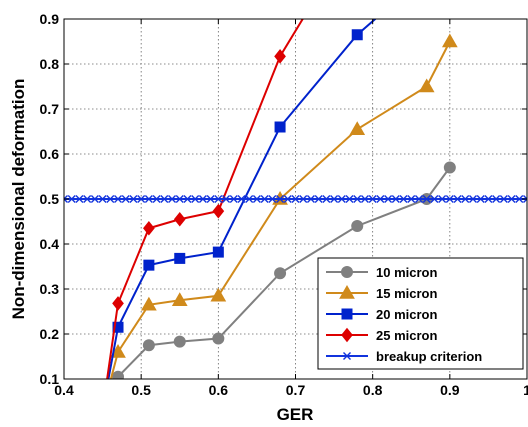  Describe the element at coordinates (406, 293) in the screenshot. I see `legend-label-15-micron: 15 micron` at that location.